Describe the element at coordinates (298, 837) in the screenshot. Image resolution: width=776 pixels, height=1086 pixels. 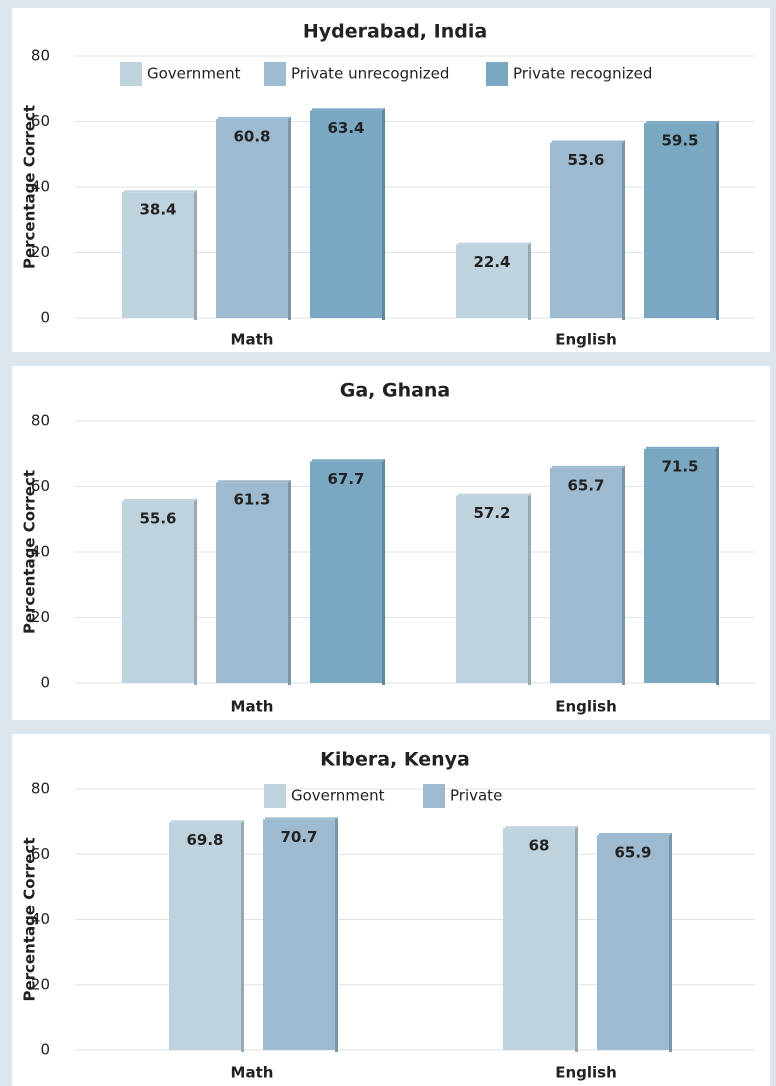
I see `data-label: 70.7` at that location.